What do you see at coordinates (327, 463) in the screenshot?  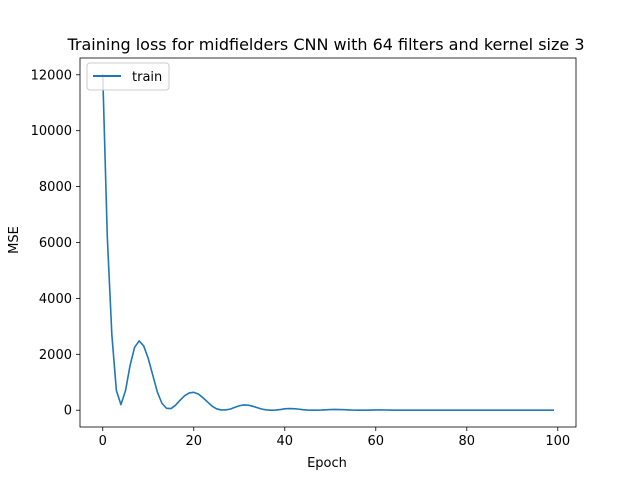 I see `x-axis-label: Epoch` at bounding box center [327, 463].